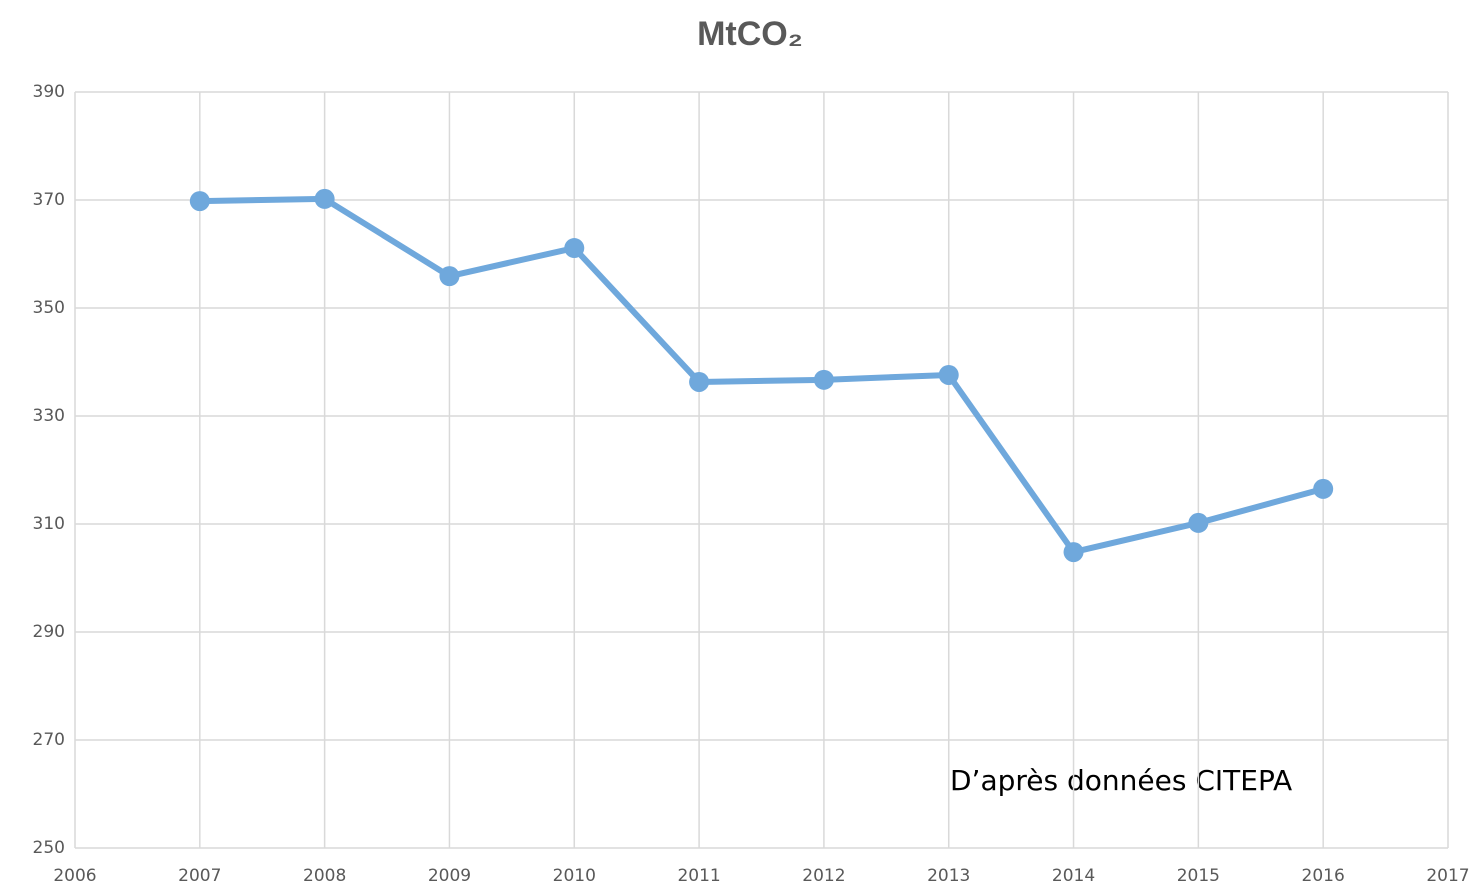 This screenshot has width=1478, height=887. I want to click on y-tick-label: 350, so click(49, 308).